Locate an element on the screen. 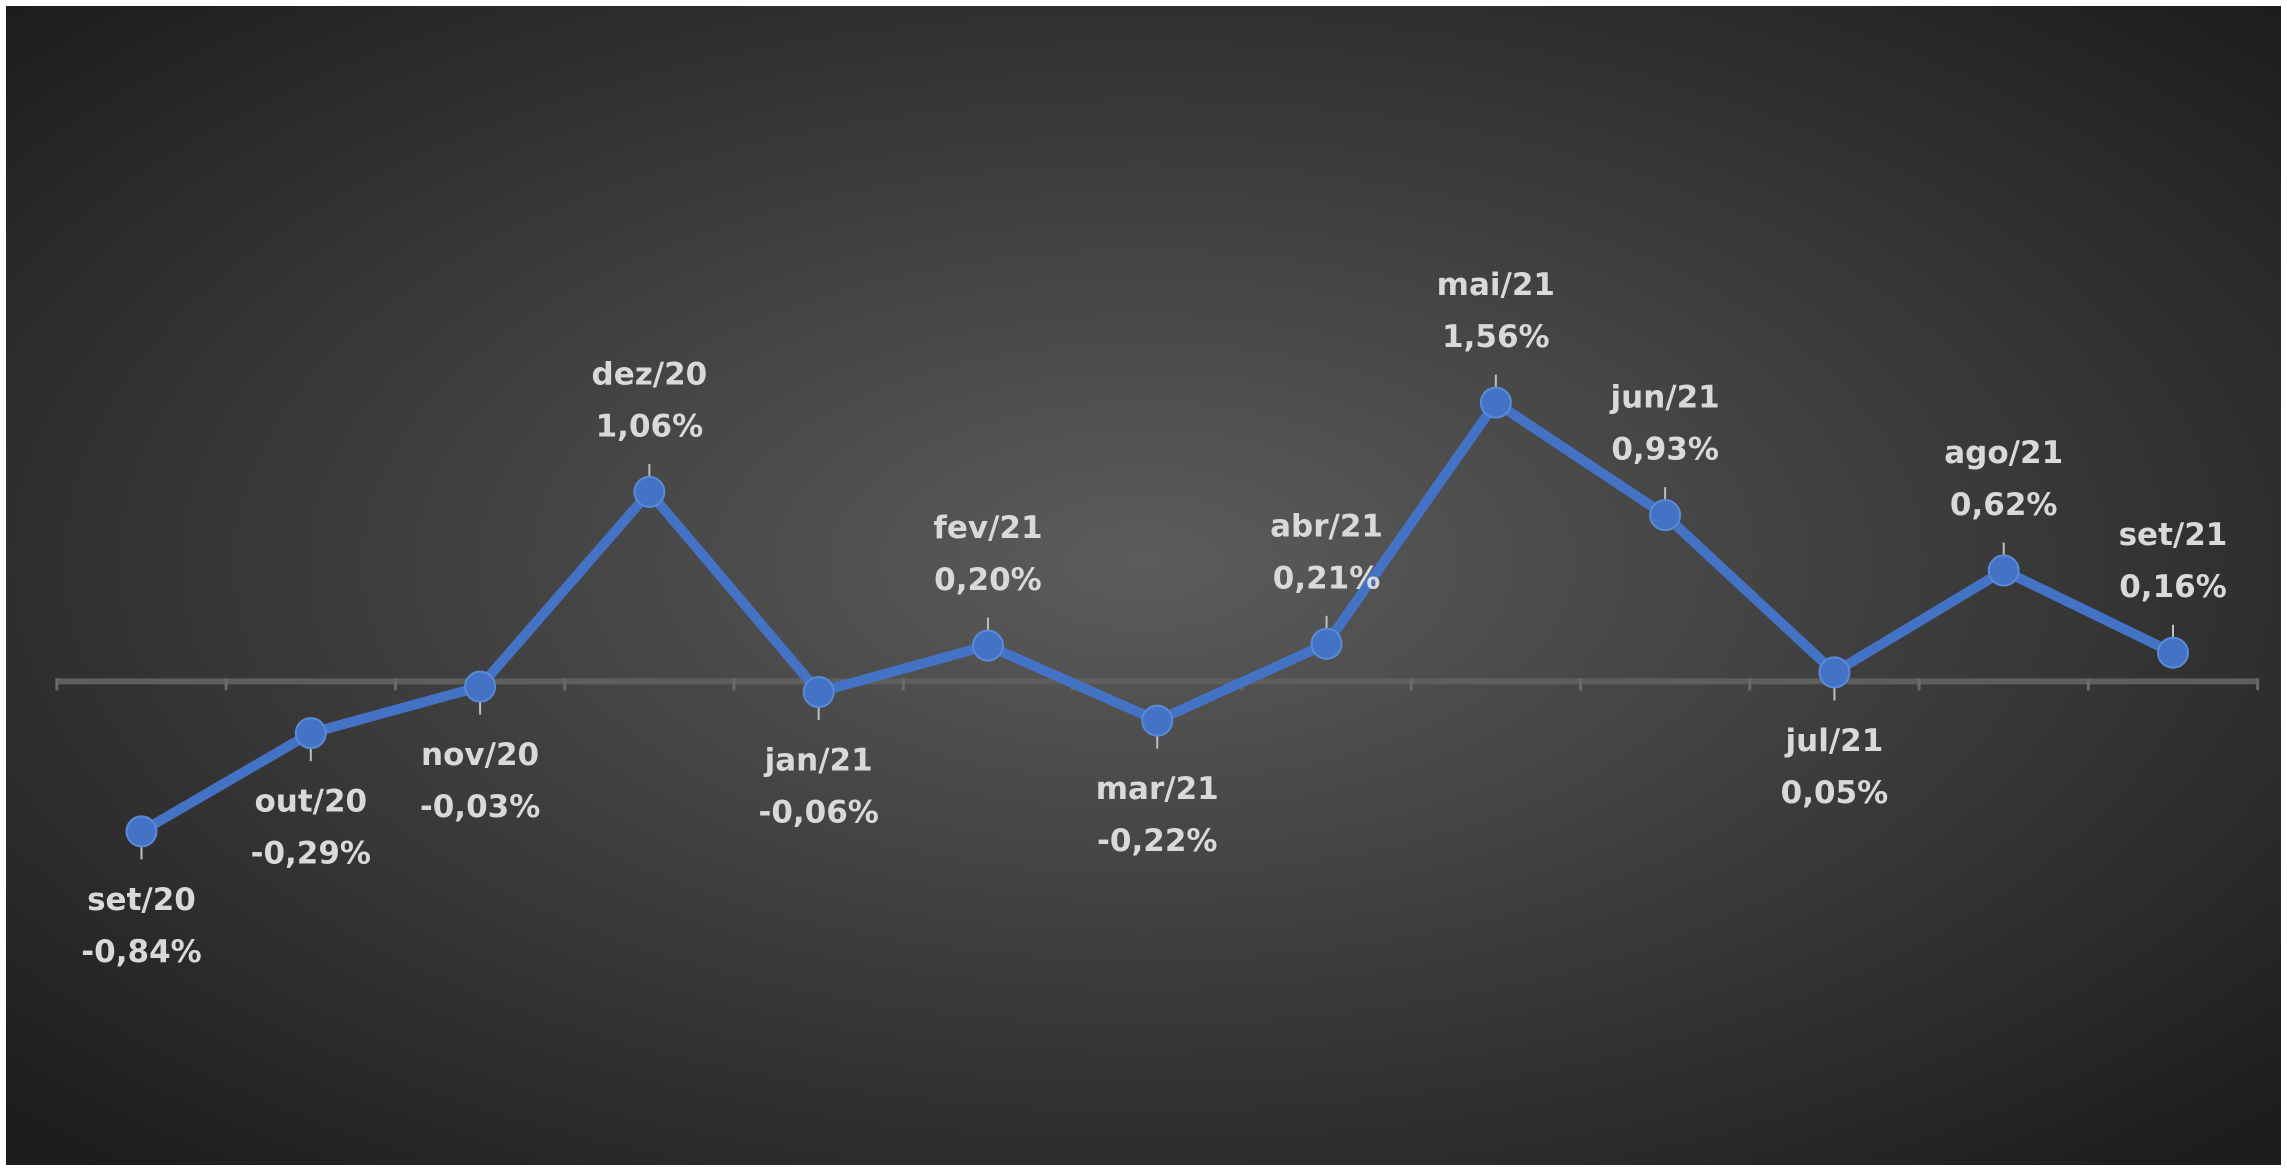 This screenshot has height=1171, width=2287. value-label: 0,93% is located at coordinates (1665, 450).